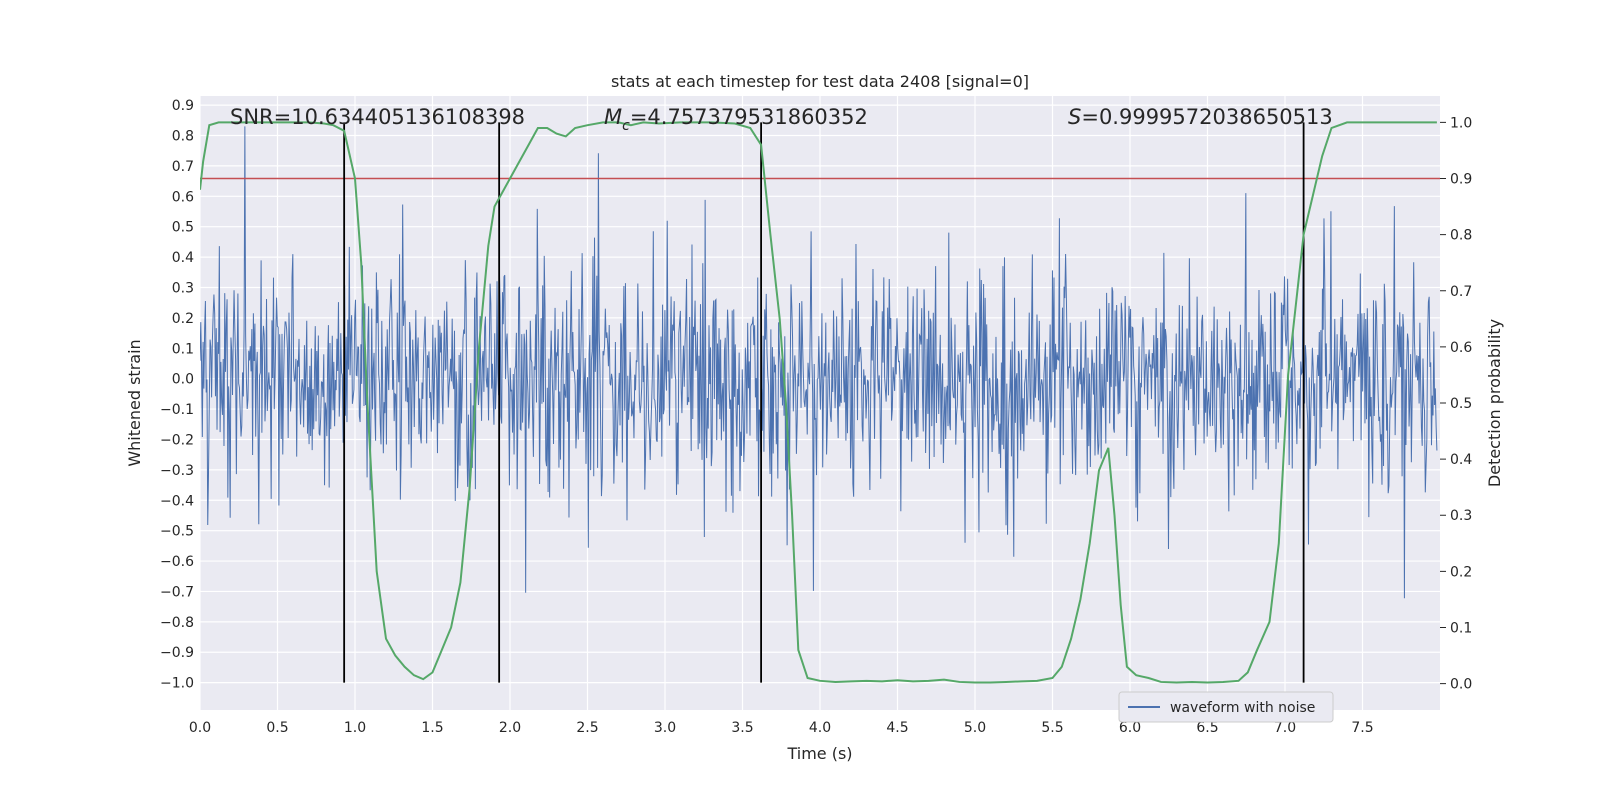 This screenshot has height=800, width=1600. I want to click on y-tick-label-right: 0.0, so click(1461, 685).